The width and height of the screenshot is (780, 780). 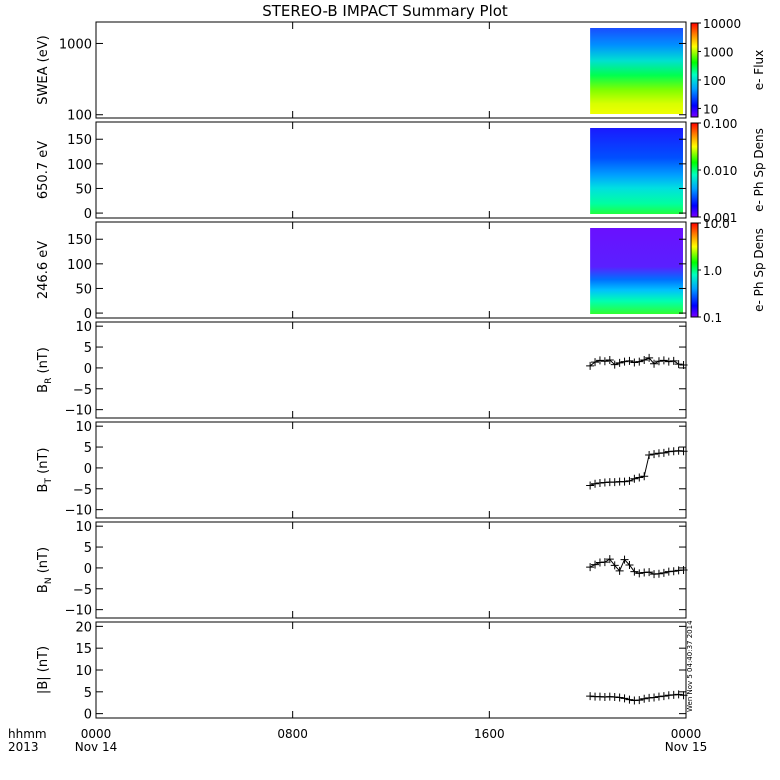 I want to click on swea-colorbar-tick-label: 1000, so click(x=718, y=52).